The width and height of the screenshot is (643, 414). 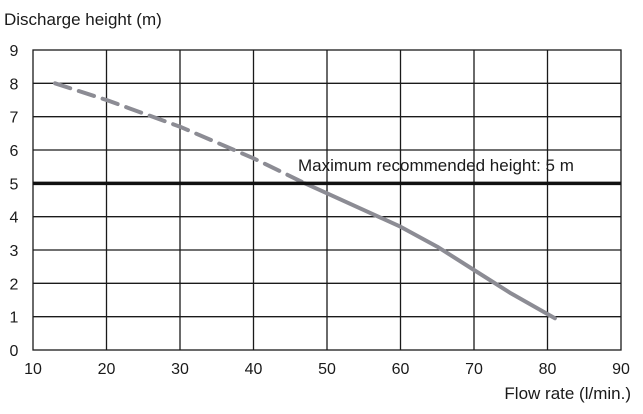 I want to click on x-tick-label: 10, so click(x=33, y=369).